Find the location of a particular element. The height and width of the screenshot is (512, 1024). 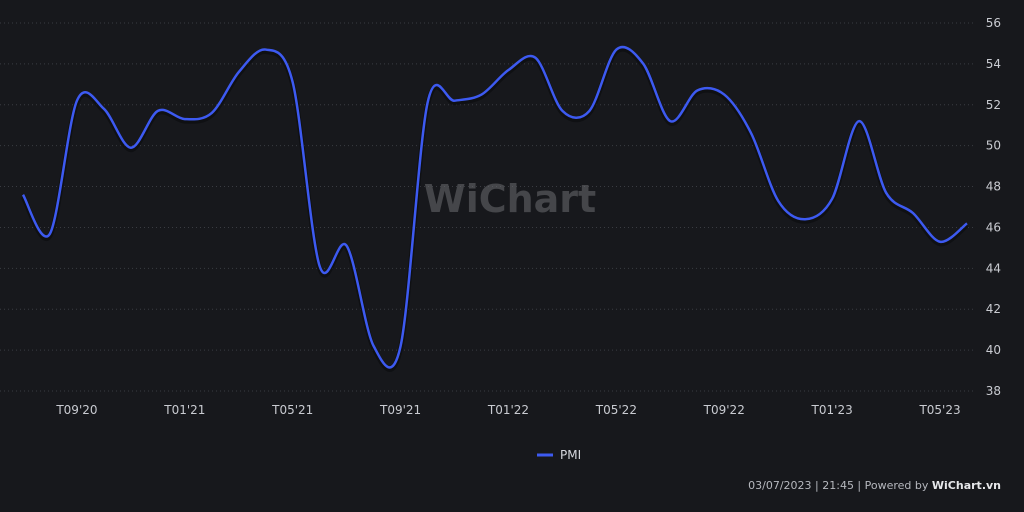

x-tick-label: T05'22 is located at coordinates (616, 410).